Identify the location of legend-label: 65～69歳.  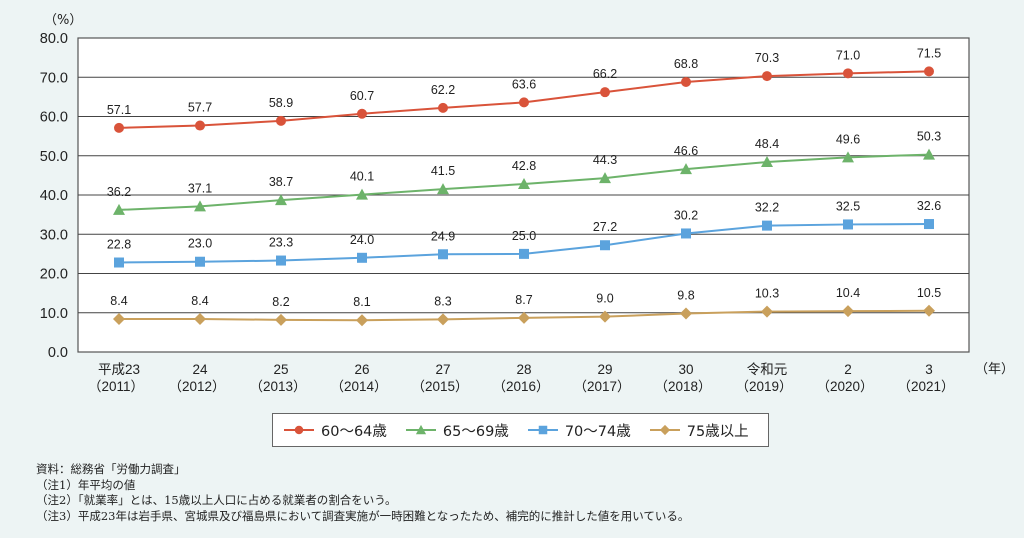
(475, 431).